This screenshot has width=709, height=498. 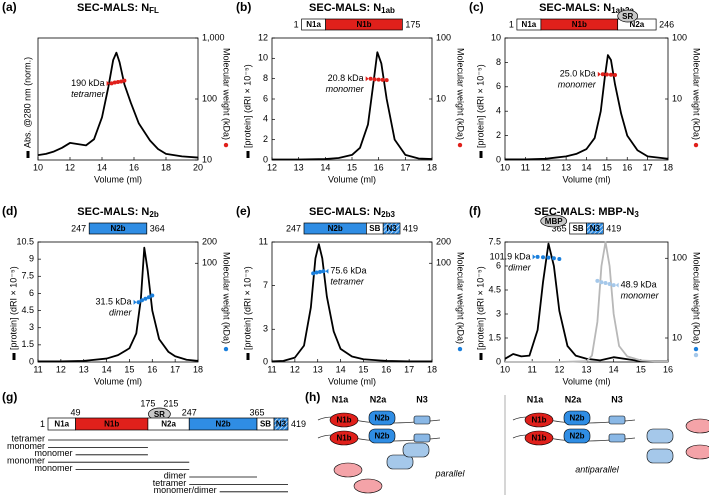 What do you see at coordinates (157, 228) in the screenshot?
I see `construct-end: 364` at bounding box center [157, 228].